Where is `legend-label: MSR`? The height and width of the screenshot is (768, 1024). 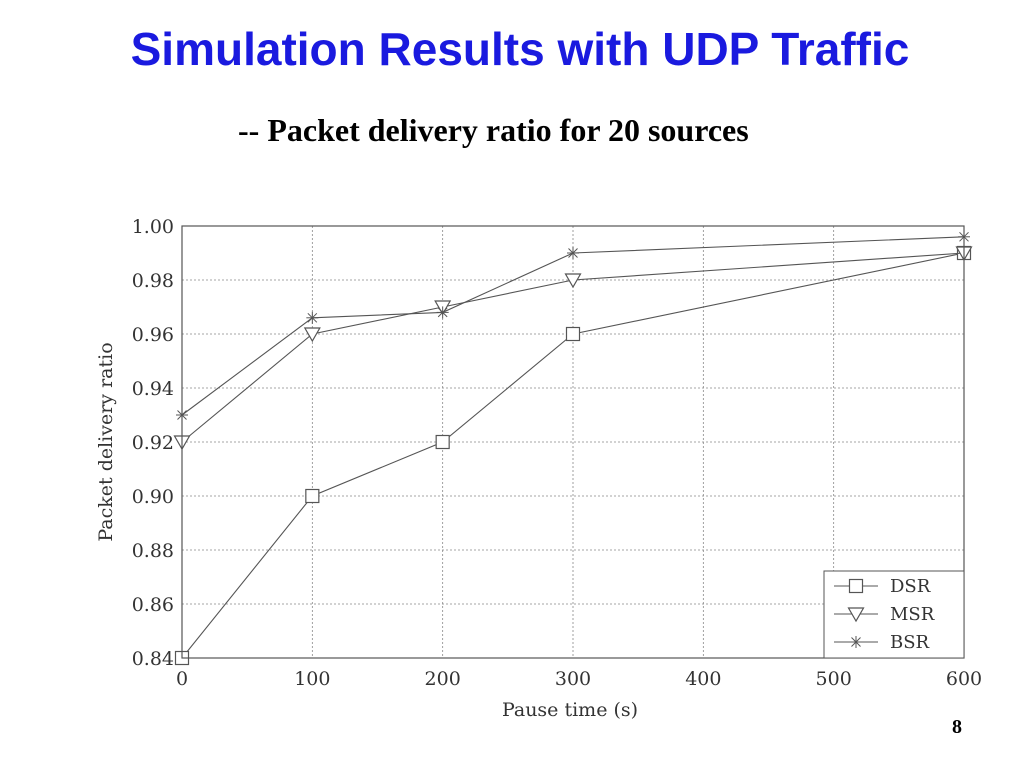
legend-label: MSR is located at coordinates (912, 614).